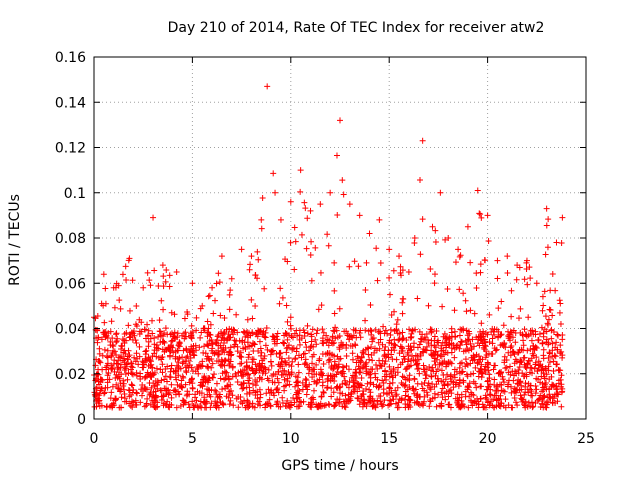 This screenshot has height=480, width=640. Describe the element at coordinates (70, 149) in the screenshot. I see `y-tick-label: 0.12` at that location.